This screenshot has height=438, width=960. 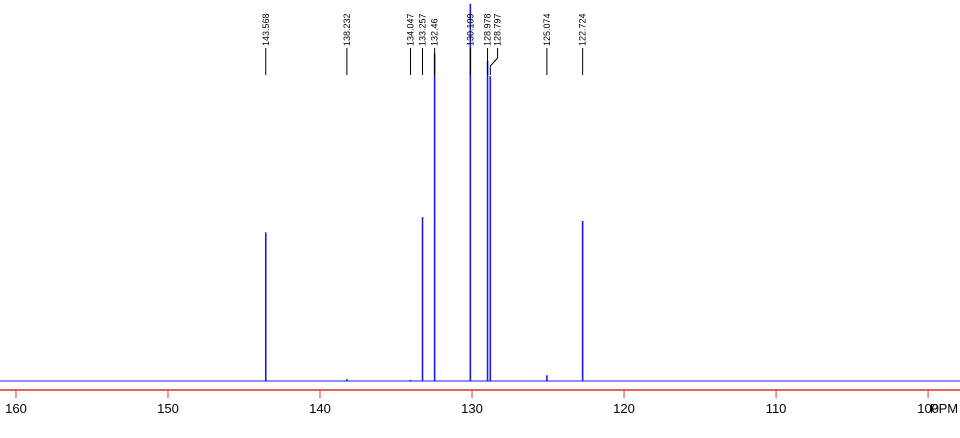 What do you see at coordinates (320, 408) in the screenshot?
I see `x-tick-label: 140` at bounding box center [320, 408].